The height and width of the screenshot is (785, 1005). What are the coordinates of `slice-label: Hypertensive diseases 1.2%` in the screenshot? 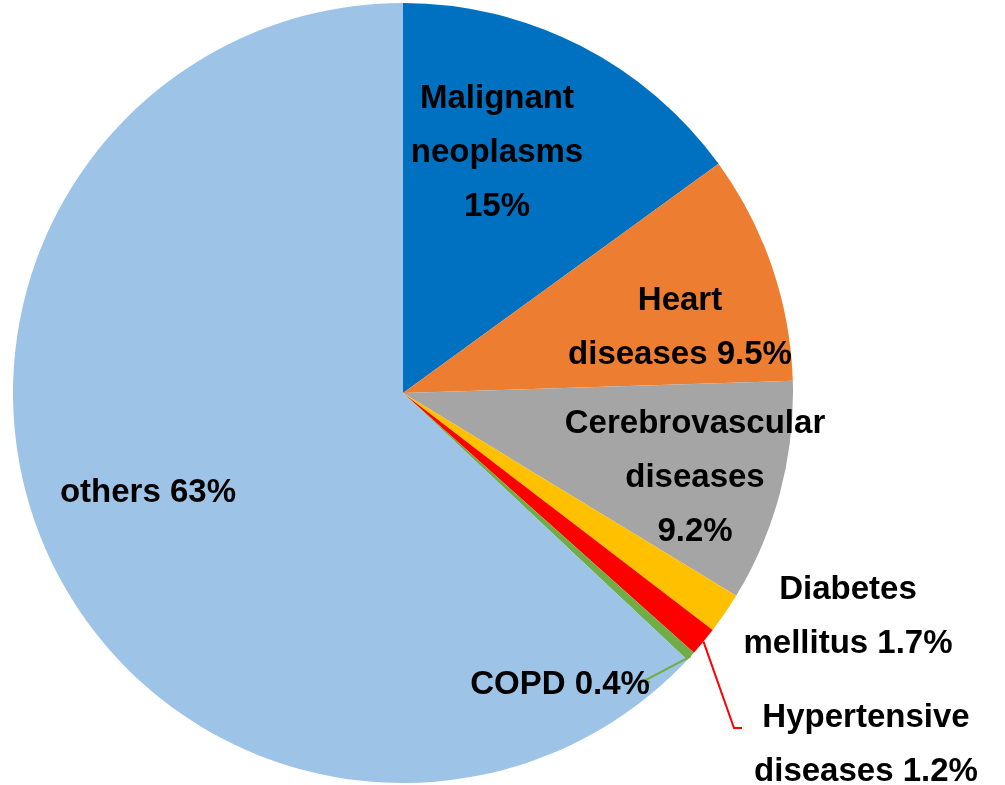 It's located at (866, 740).